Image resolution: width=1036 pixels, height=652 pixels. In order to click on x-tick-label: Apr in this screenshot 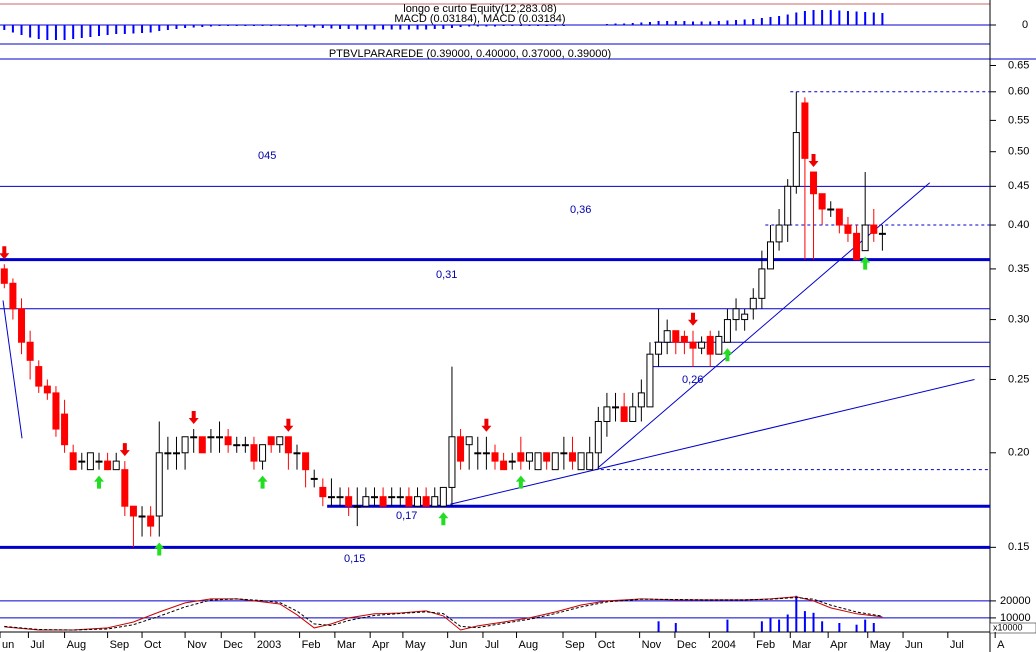, I will do `click(838, 645)`.